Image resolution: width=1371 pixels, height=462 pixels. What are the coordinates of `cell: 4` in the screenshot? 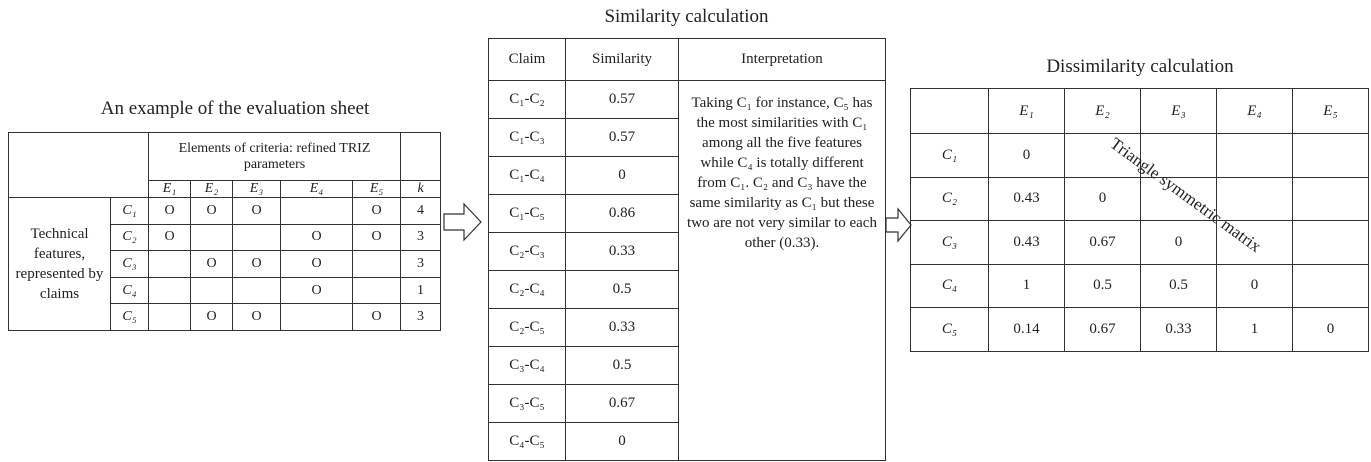 It's located at (421, 211).